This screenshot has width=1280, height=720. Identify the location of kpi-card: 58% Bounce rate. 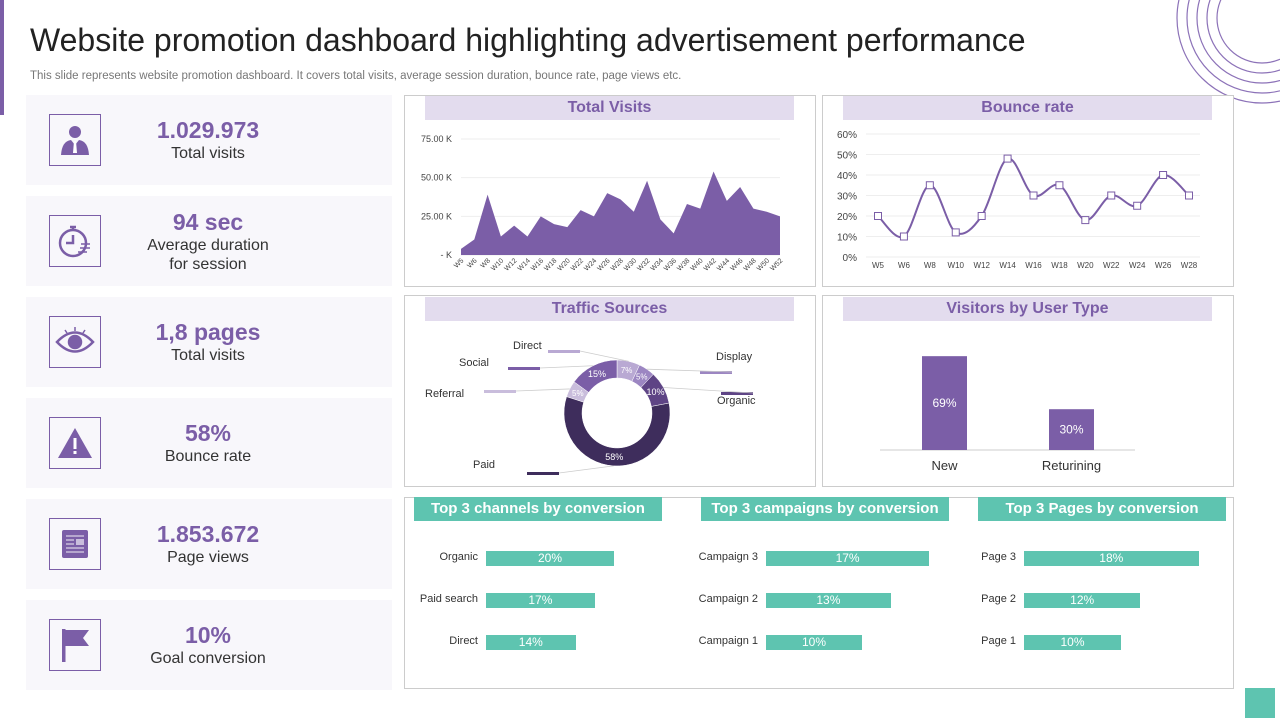
(209, 443).